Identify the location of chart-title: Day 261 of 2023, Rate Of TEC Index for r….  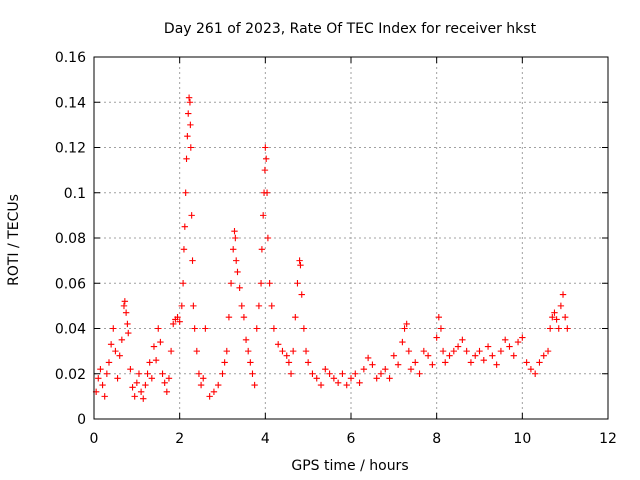
(350, 29).